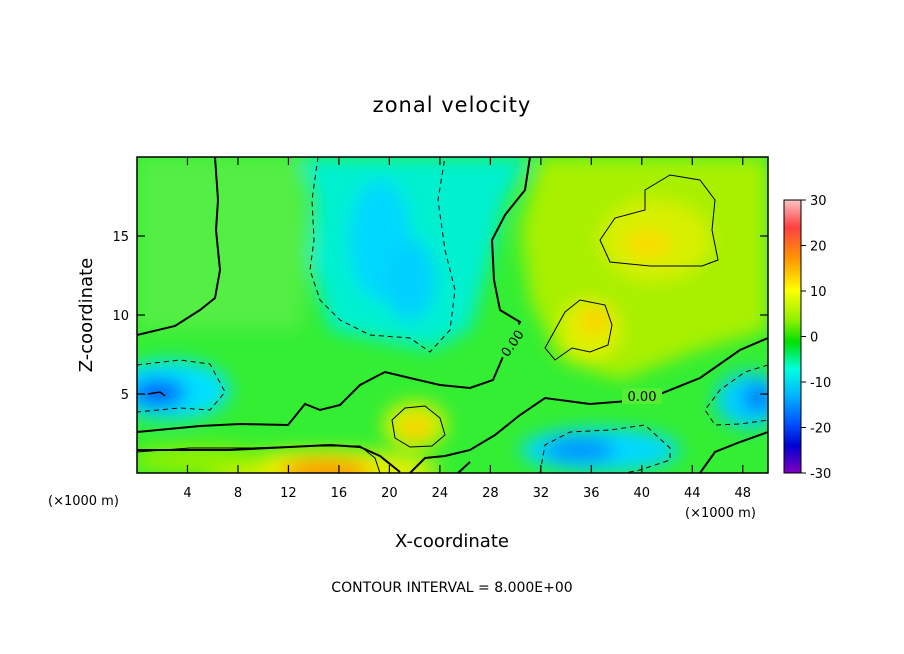 This screenshot has height=654, width=904. What do you see at coordinates (125, 395) in the screenshot?
I see `y-tick-label: 5` at bounding box center [125, 395].